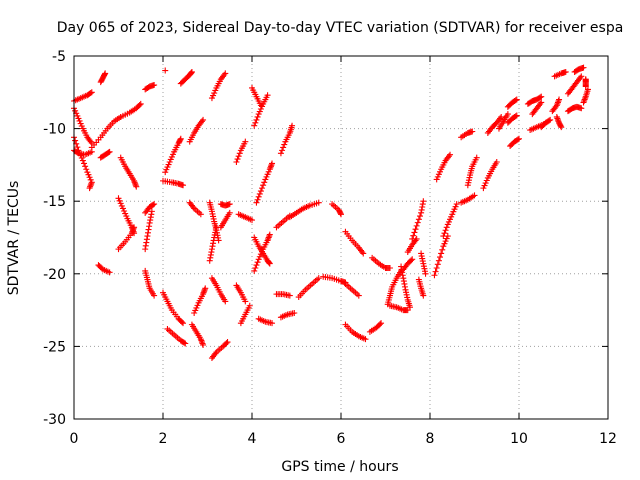  What do you see at coordinates (54, 238) in the screenshot?
I see `y-tick-labels: -30 -25 -20 -15 -10 -5` at bounding box center [54, 238].